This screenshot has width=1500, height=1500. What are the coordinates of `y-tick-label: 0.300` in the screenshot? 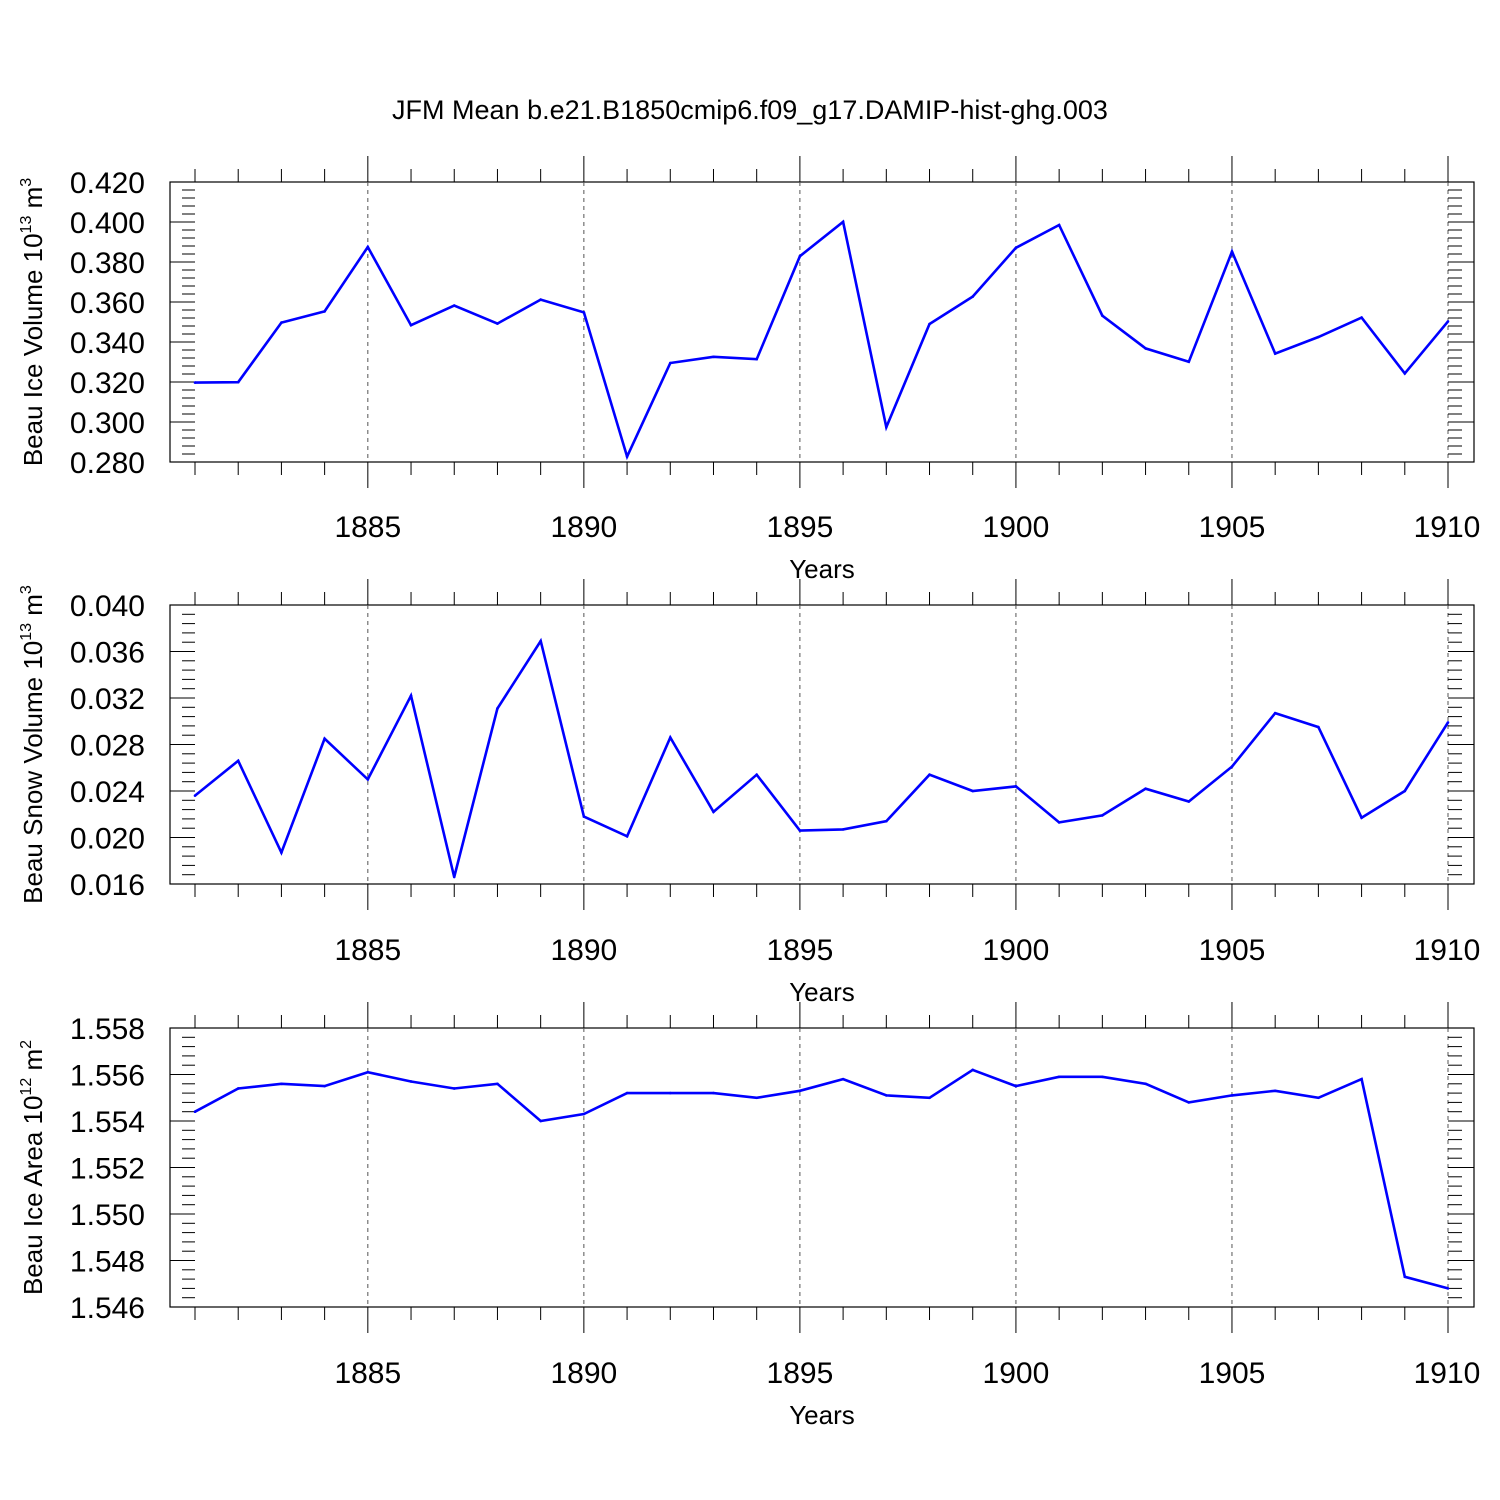 It's located at (107, 423).